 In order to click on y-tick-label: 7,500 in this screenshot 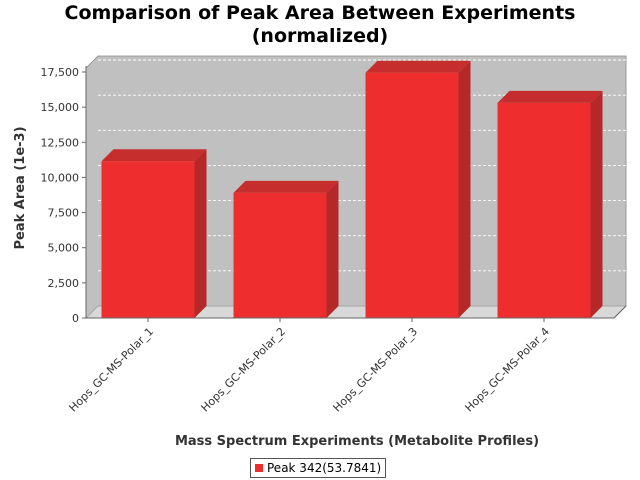, I will do `click(64, 213)`.